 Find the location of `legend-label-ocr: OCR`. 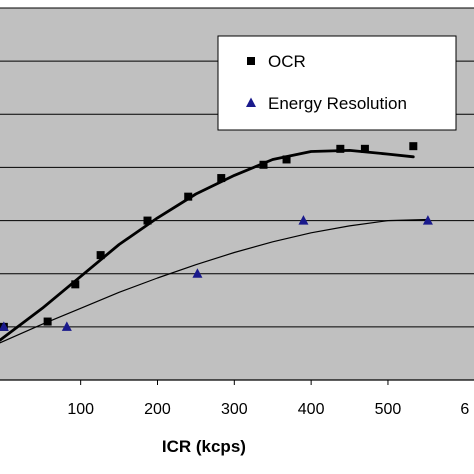

legend-label-ocr: OCR is located at coordinates (287, 61).